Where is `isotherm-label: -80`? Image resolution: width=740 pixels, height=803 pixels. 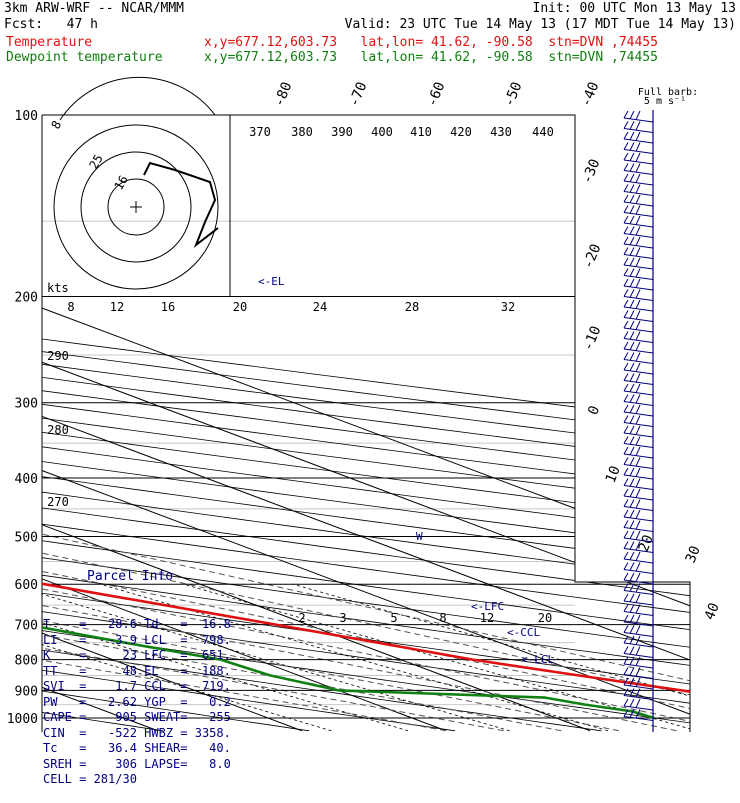
isotherm-label: -80 is located at coordinates (283, 94).